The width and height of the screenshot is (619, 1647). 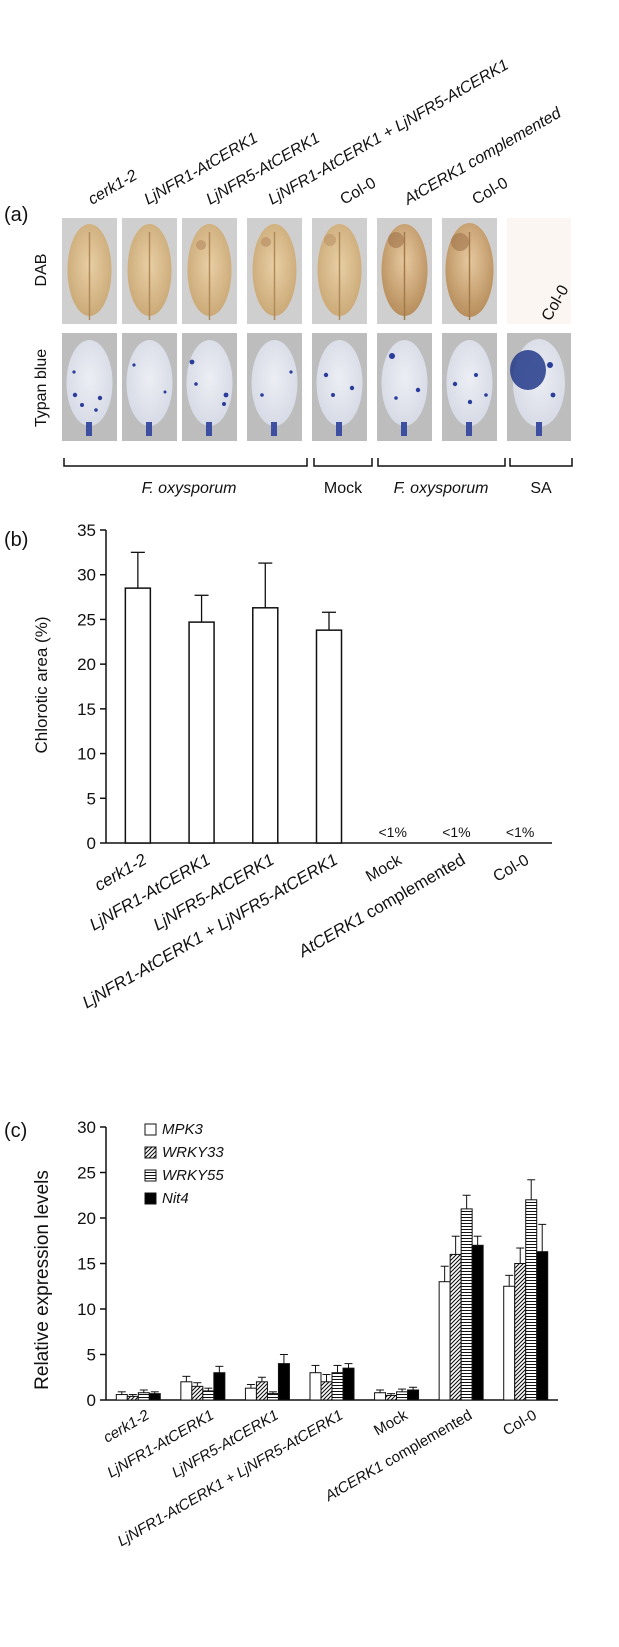 What do you see at coordinates (91, 1355) in the screenshot?
I see `c-y-tick-label: 5` at bounding box center [91, 1355].